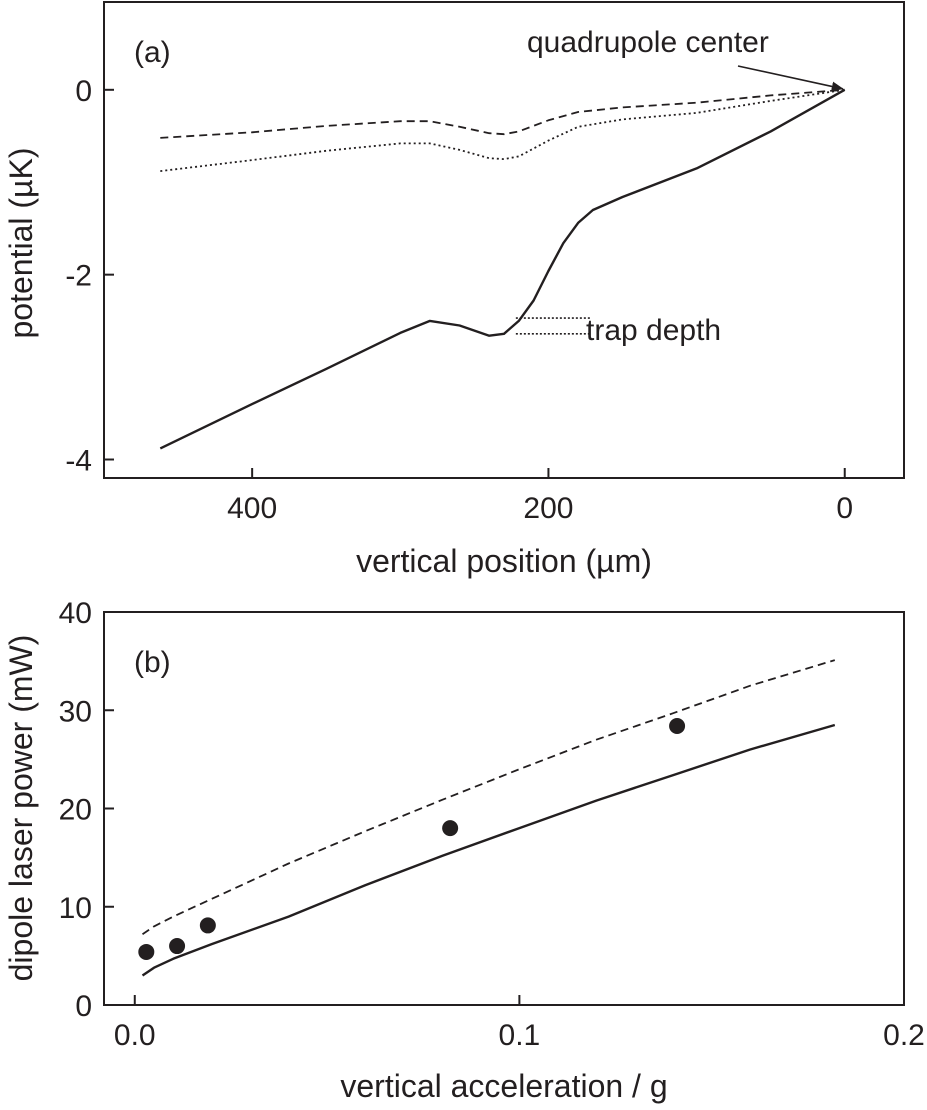 The width and height of the screenshot is (927, 1110). I want to click on panel-a-label: (a), so click(152, 52).